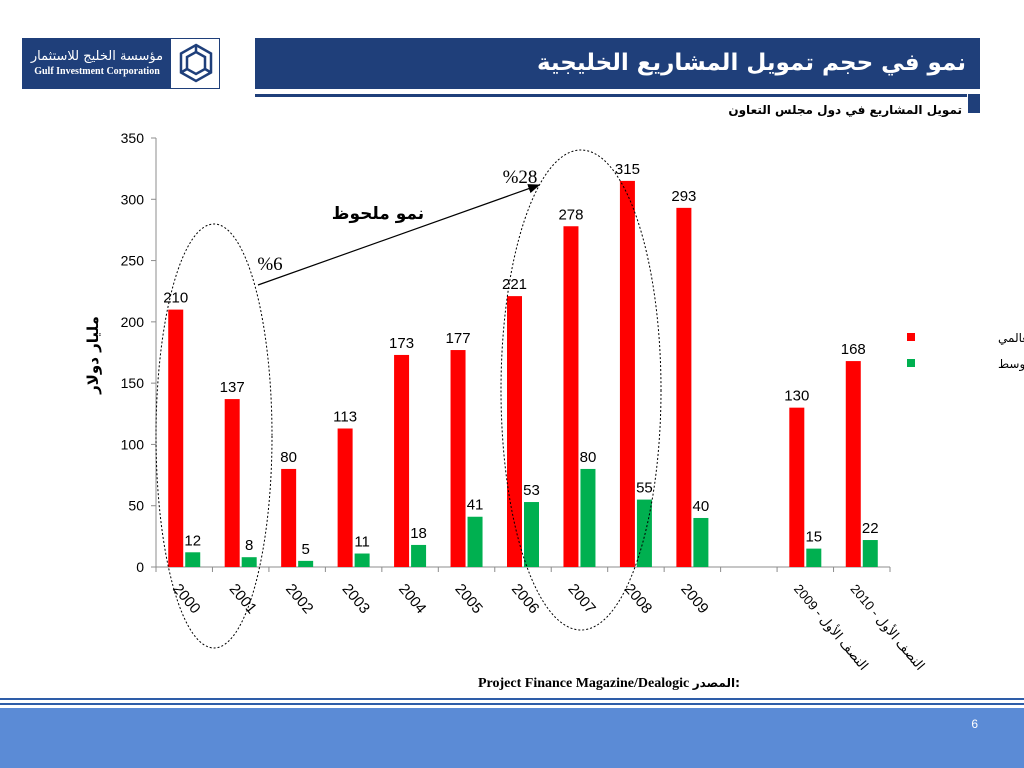  What do you see at coordinates (611, 95) in the screenshot?
I see `title-underline` at bounding box center [611, 95].